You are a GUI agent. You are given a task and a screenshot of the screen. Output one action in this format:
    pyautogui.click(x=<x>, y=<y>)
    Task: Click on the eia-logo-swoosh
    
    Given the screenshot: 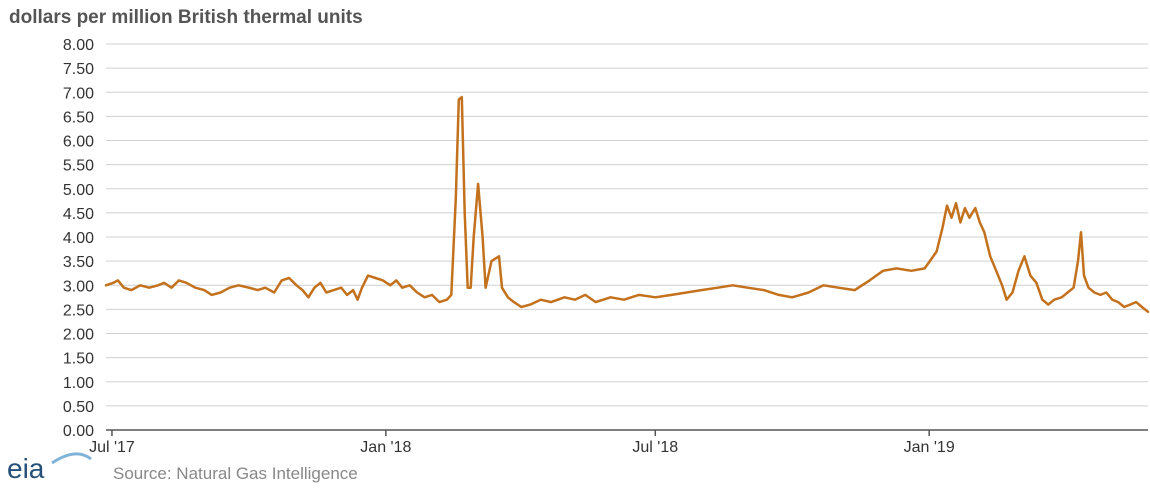 What is the action you would take?
    pyautogui.click(x=71, y=458)
    